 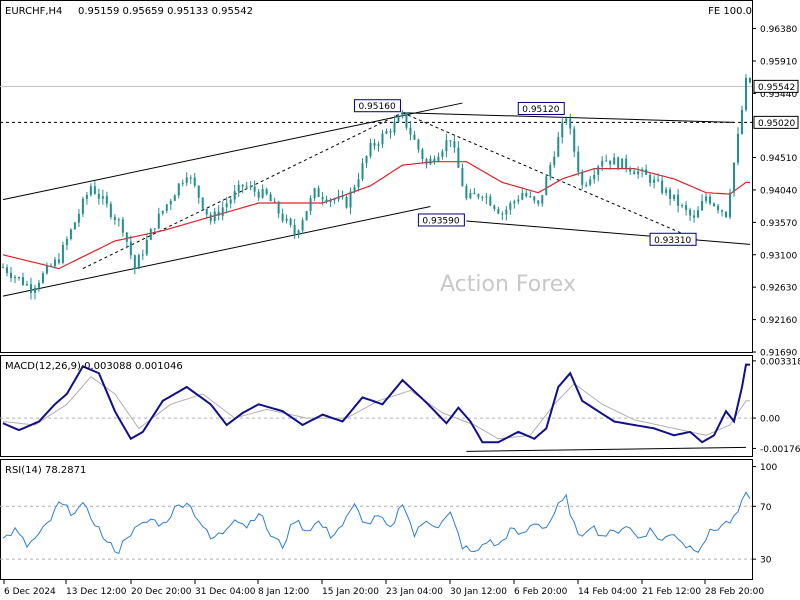 I want to click on x-tick-label: 6 Feb 20:00, so click(x=541, y=592).